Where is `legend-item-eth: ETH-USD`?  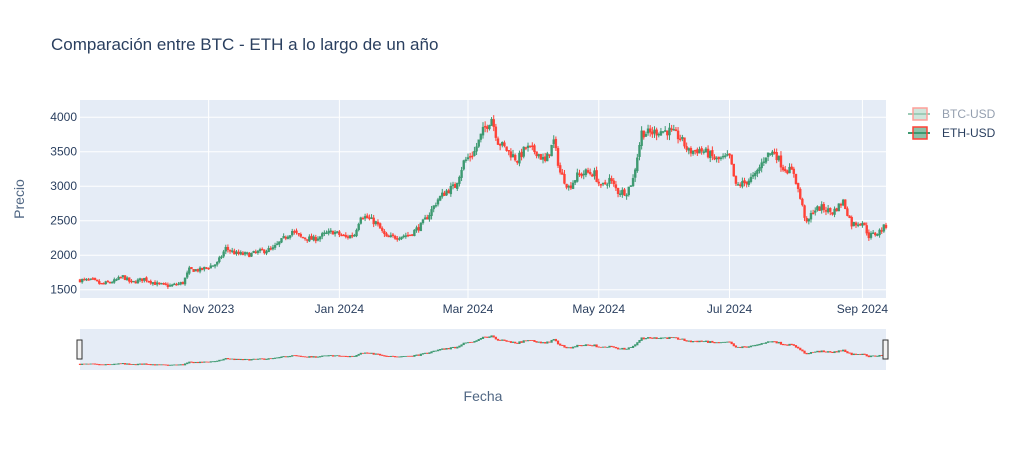 legend-item-eth: ETH-USD is located at coordinates (952, 133).